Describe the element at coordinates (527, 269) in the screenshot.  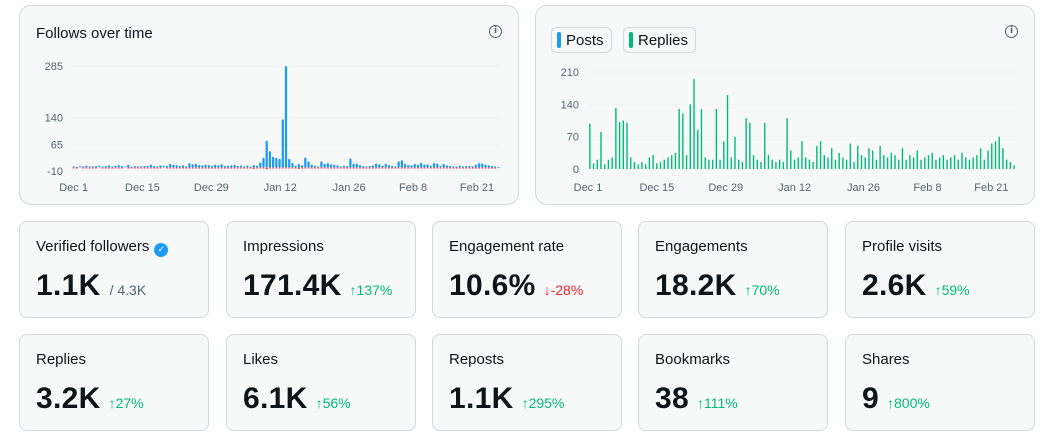
I see `stat-card-engagement-rate: Engagement rate 10.6% ↓-28%` at that location.